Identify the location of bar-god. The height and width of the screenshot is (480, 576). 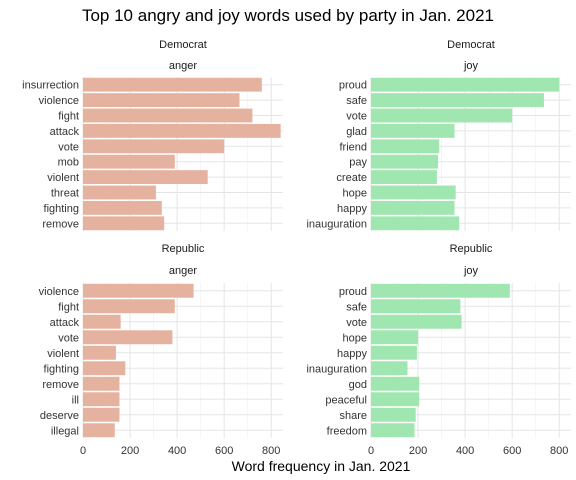
(395, 383).